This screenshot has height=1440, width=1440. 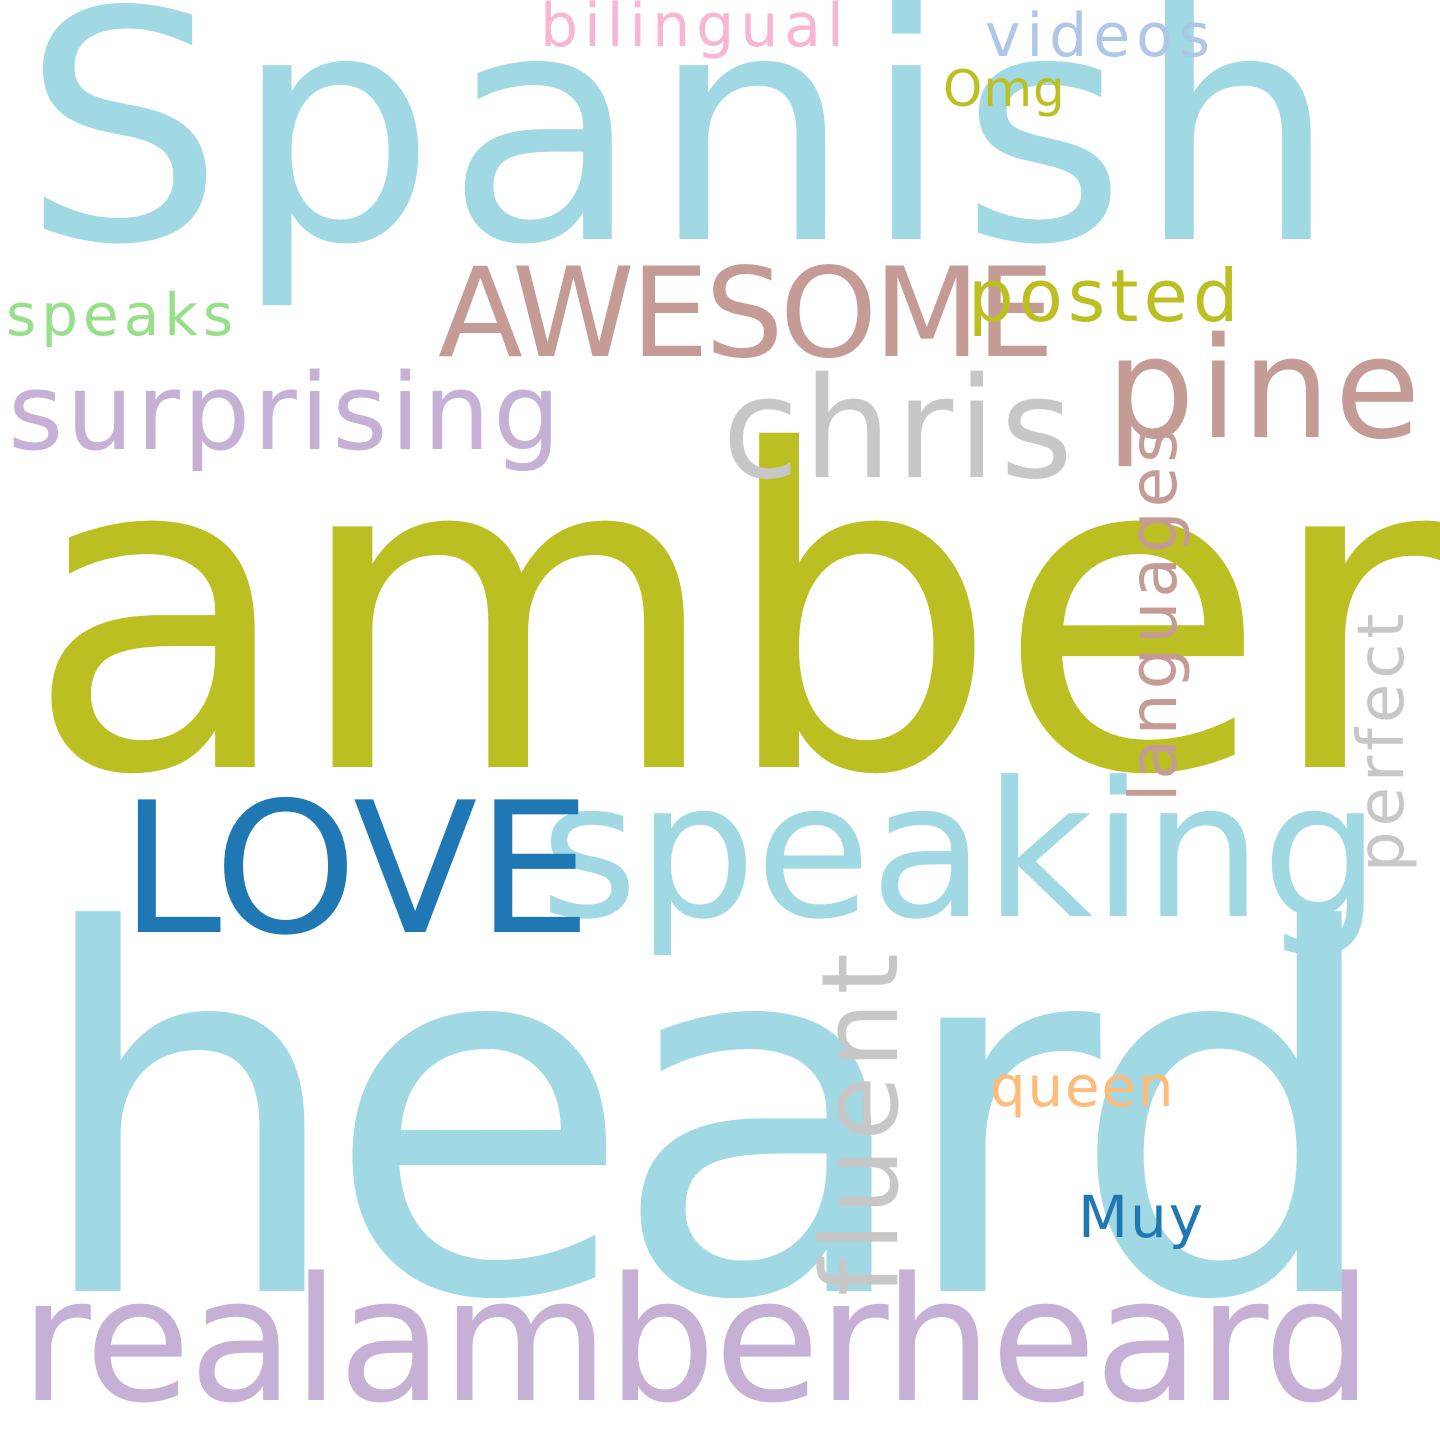 What do you see at coordinates (1153, 613) in the screenshot?
I see `word-languages: languages` at bounding box center [1153, 613].